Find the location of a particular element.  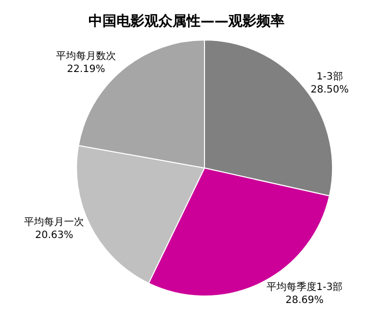

data-label: 28.69% is located at coordinates (305, 300).